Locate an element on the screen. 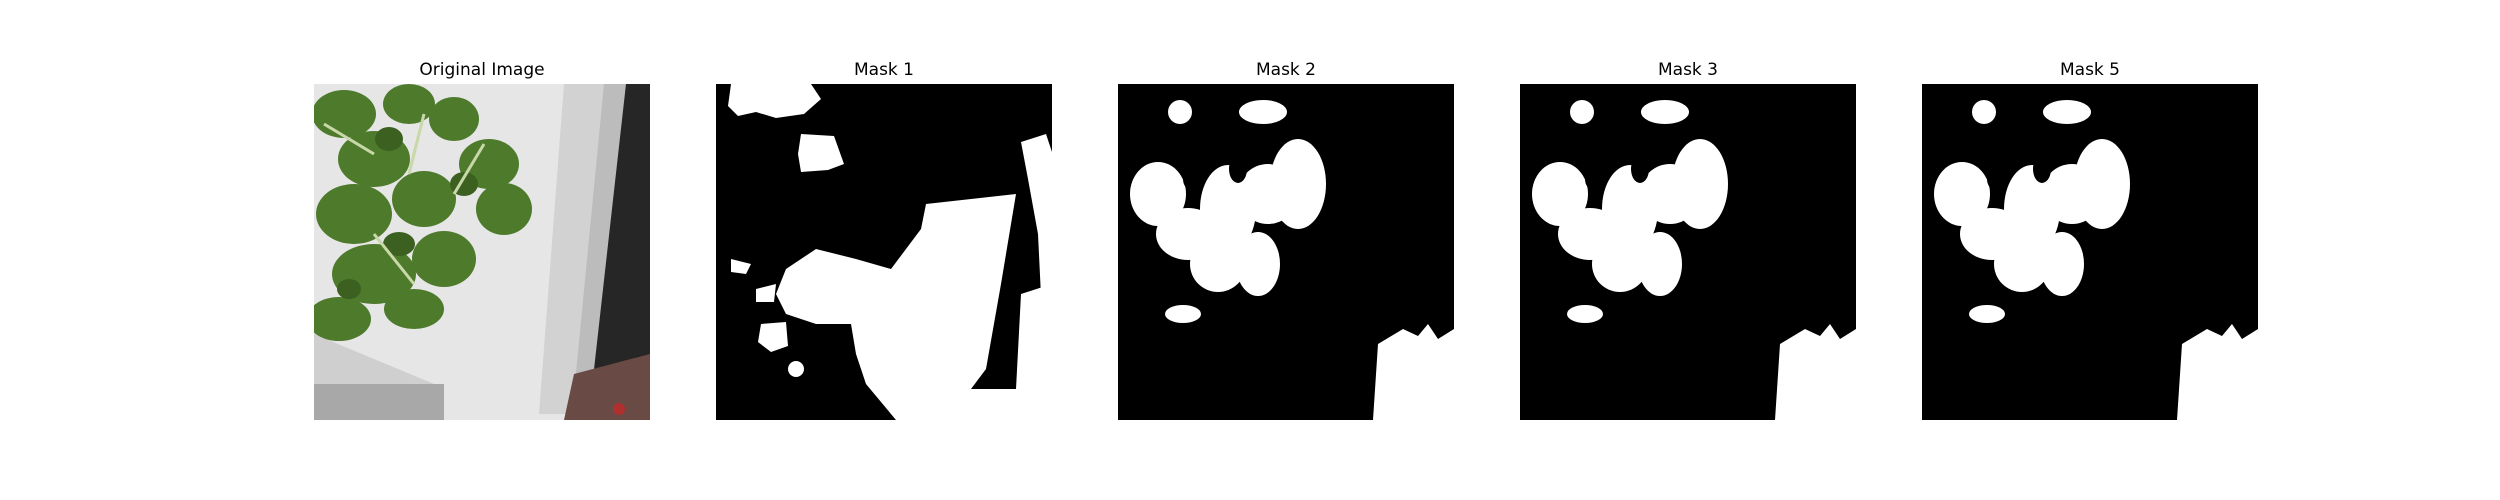 This screenshot has width=2500, height=500. mask-3-illustration is located at coordinates (1688, 252).